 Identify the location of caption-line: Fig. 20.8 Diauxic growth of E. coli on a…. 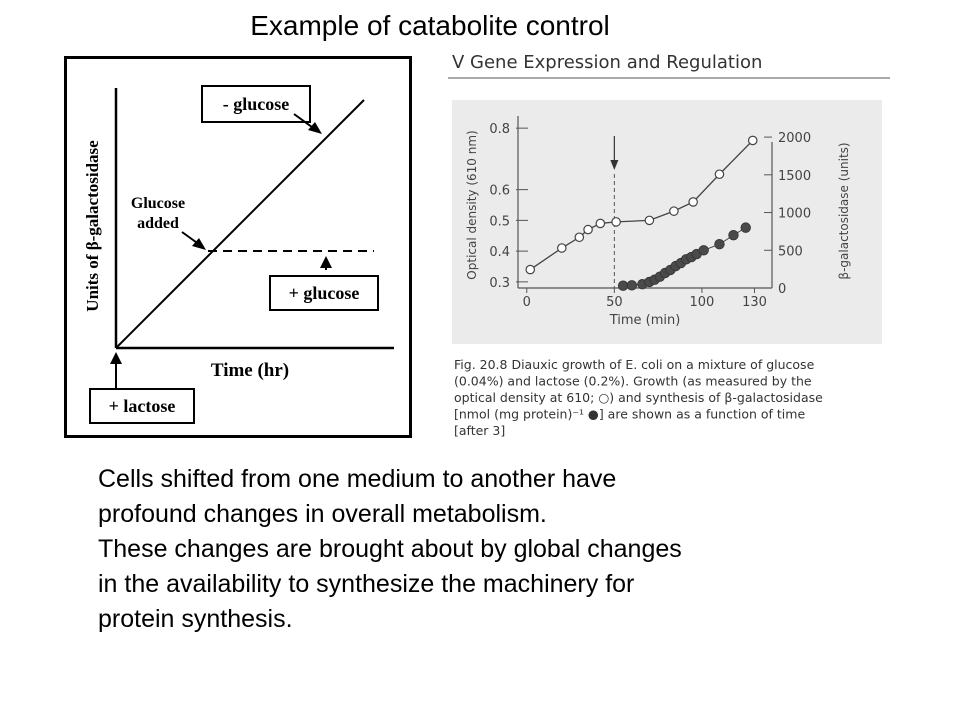
(634, 364).